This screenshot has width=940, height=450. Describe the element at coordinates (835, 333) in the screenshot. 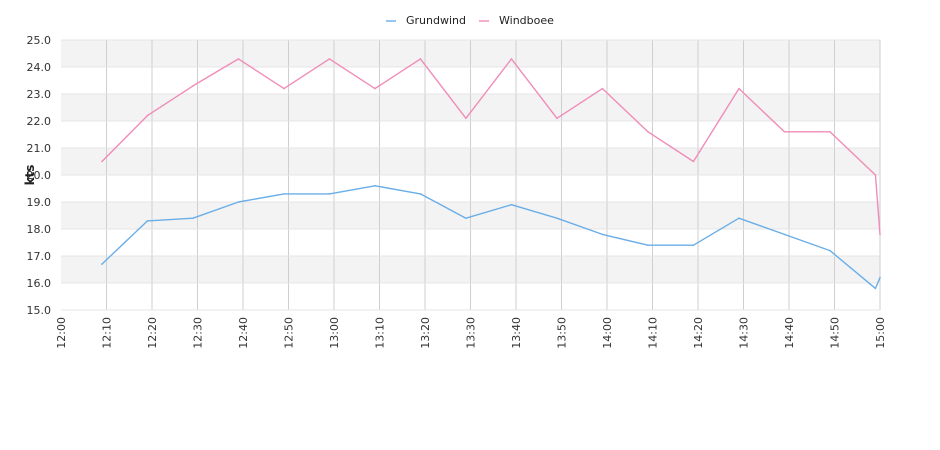

I see `x-tick-label: 14:50` at that location.